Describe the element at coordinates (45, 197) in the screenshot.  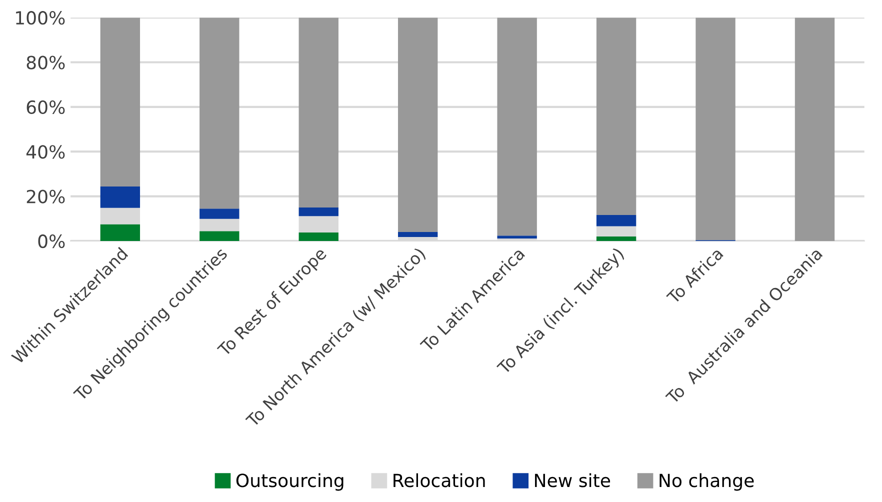
I see `y-tick-label: 20%` at that location.